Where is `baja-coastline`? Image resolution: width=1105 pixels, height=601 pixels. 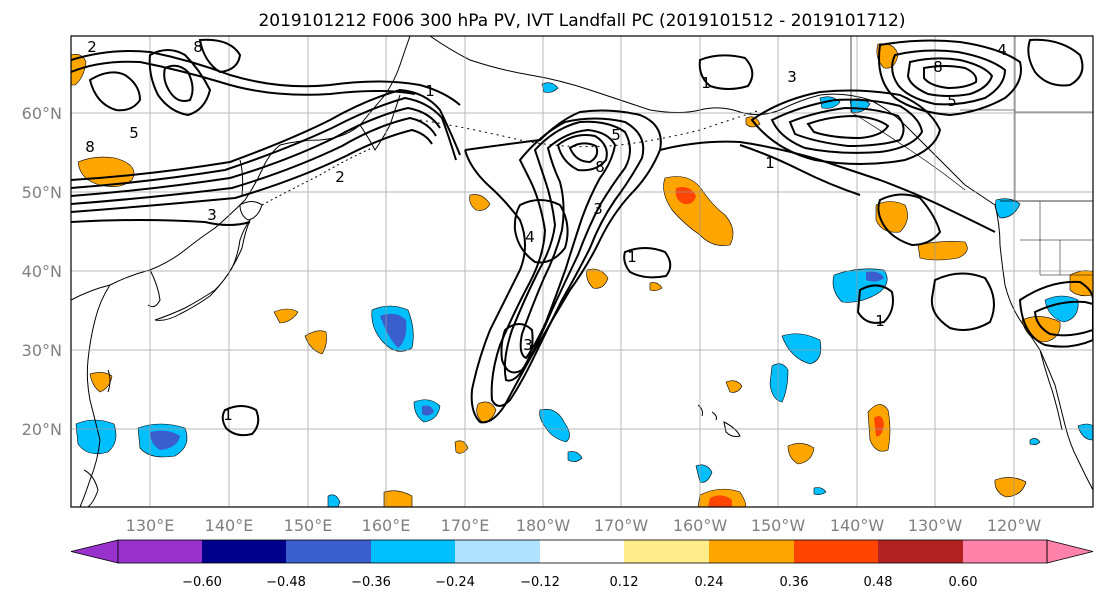 baja-coastline is located at coordinates (1051, 390).